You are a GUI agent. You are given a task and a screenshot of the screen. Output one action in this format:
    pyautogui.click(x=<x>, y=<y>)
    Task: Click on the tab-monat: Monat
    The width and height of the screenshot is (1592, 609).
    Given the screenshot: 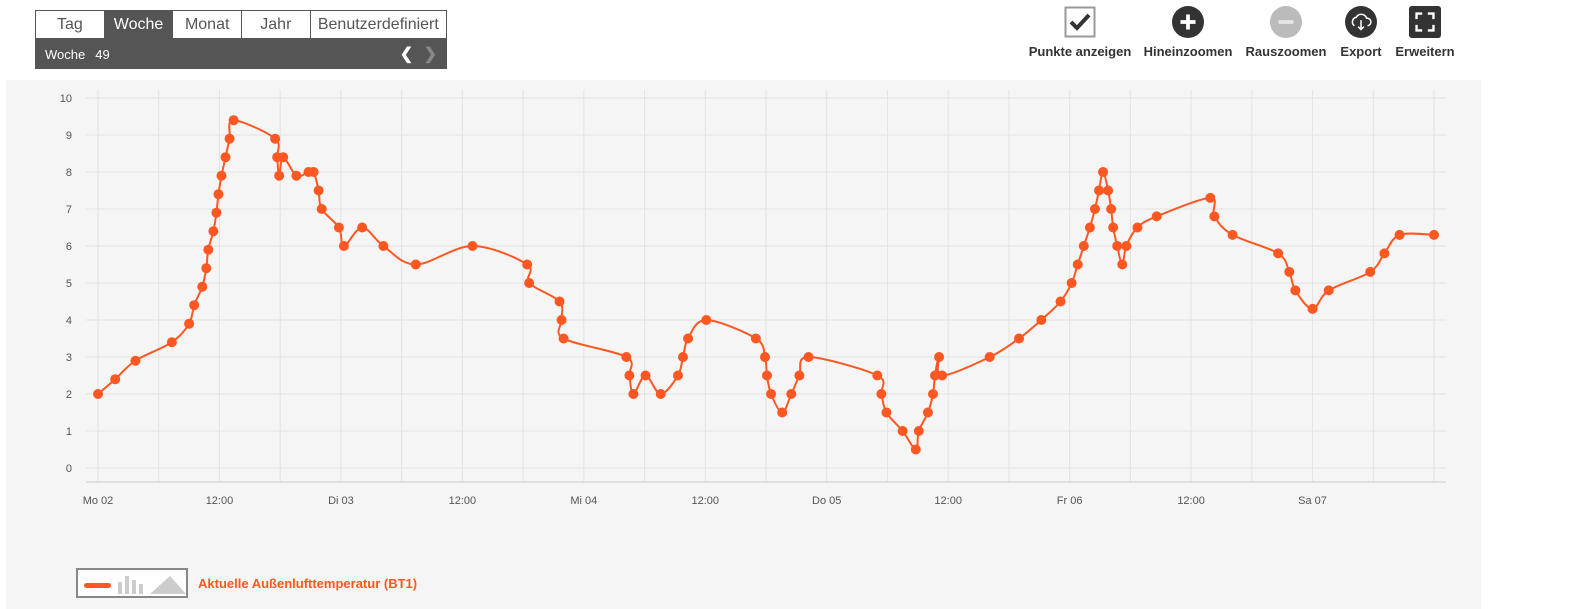 What is the action you would take?
    pyautogui.click(x=208, y=24)
    